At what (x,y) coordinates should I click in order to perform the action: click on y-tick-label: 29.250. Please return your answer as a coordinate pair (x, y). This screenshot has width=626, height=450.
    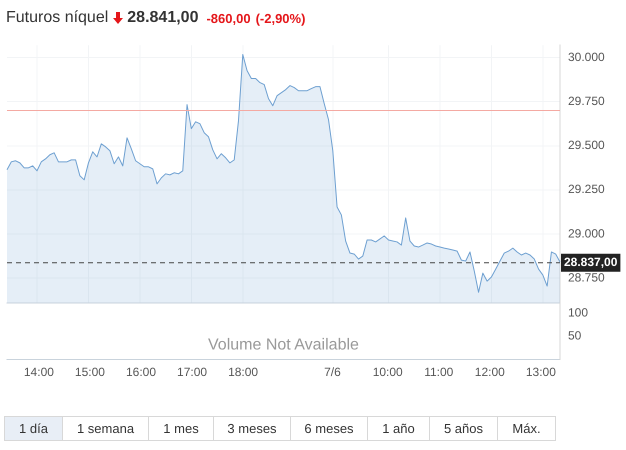
    Looking at the image, I should click on (587, 189).